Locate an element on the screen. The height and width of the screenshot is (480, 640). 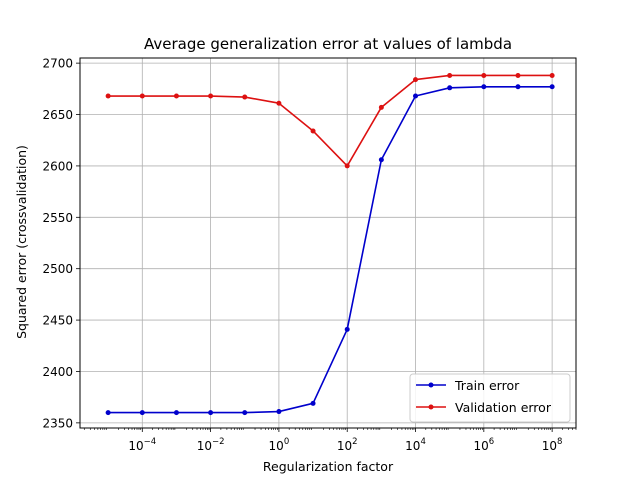
x-axis-label: Regularization factor is located at coordinates (328, 466).